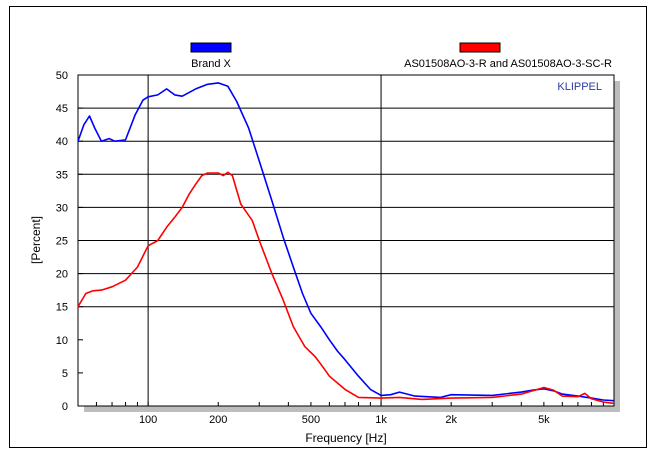  What do you see at coordinates (508, 64) in the screenshot?
I see `legend-label-as01508ao: AS01508AO-3-R and AS01508AO-3-SC-R` at bounding box center [508, 64].